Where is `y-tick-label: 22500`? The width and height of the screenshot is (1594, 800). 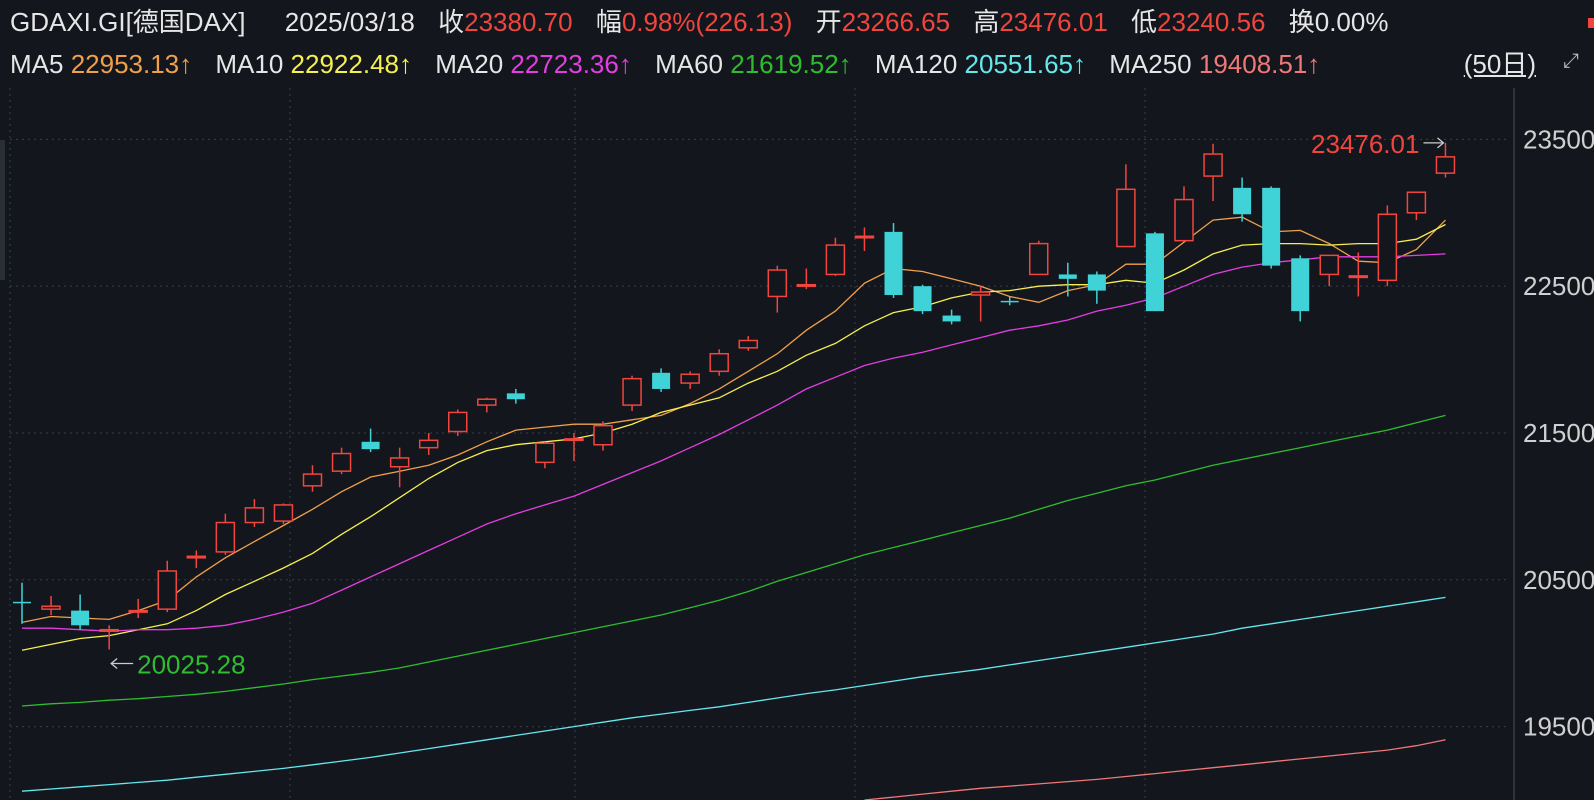
y-tick-label: 22500 is located at coordinates (1558, 286).